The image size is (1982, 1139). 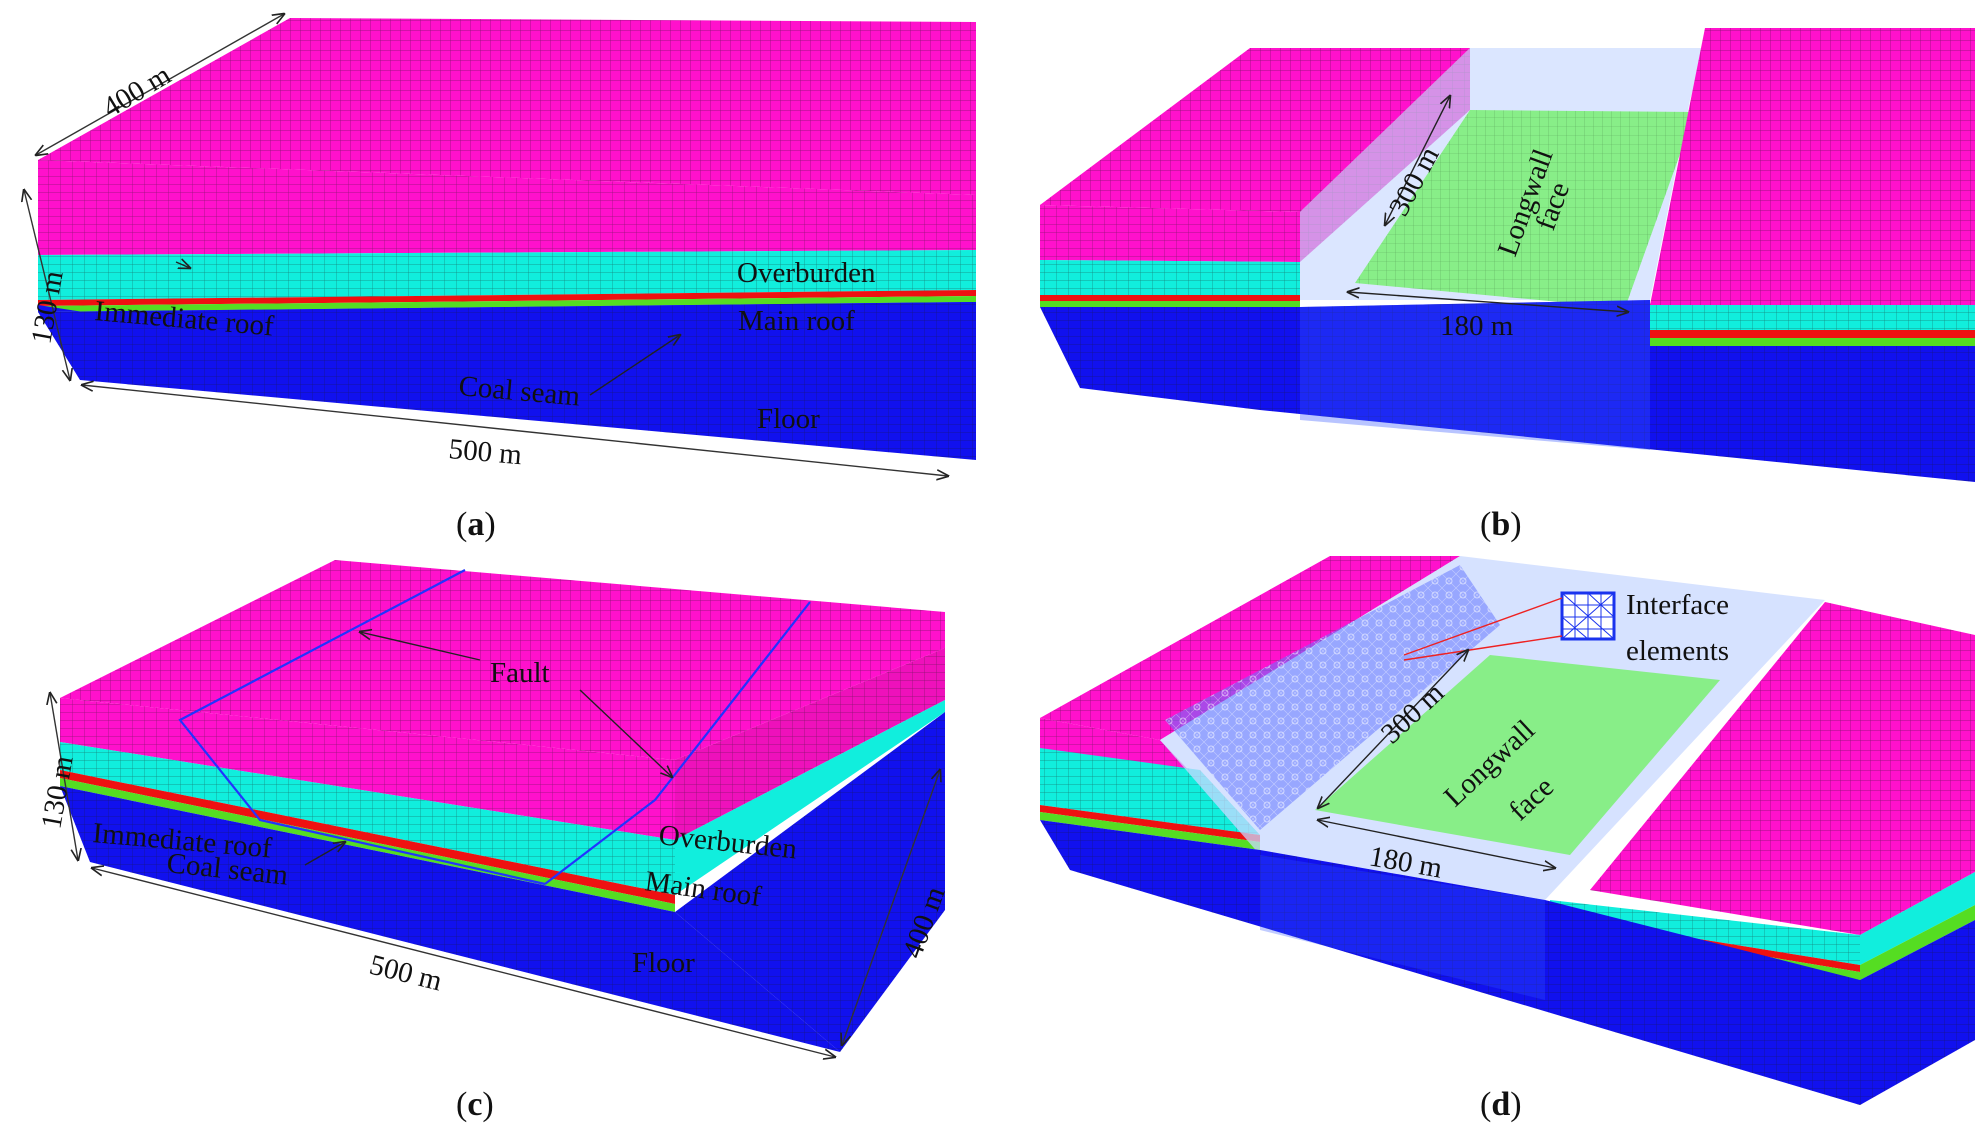 I want to click on panel-d-label-interface-2: elements, so click(x=1677, y=651).